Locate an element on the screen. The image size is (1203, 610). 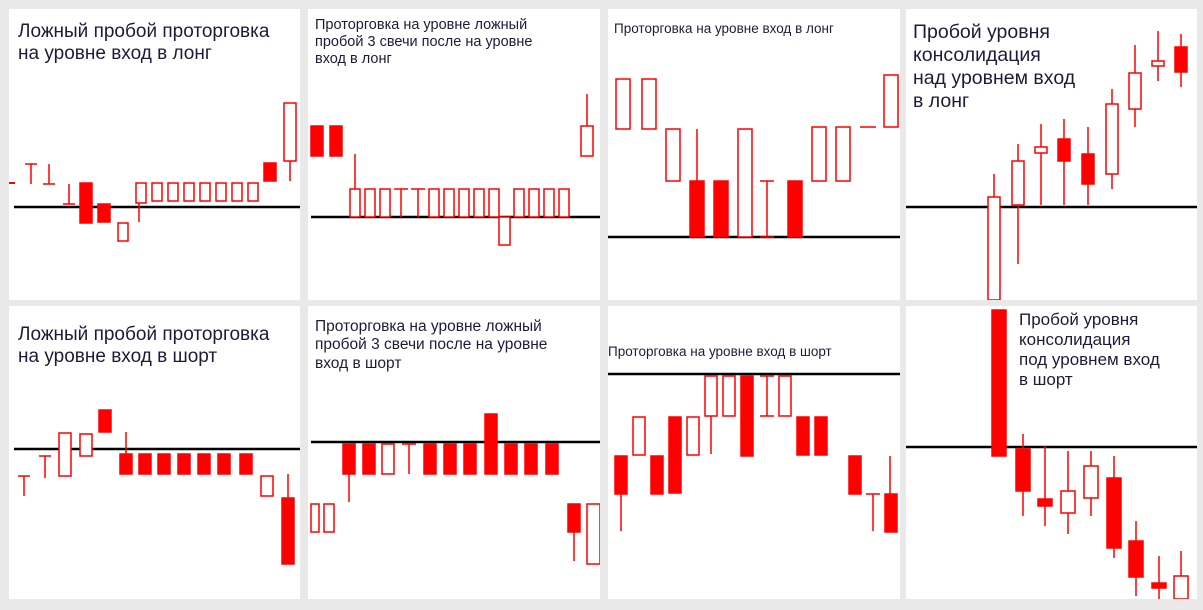
panel-5-chart is located at coordinates (157, 487).